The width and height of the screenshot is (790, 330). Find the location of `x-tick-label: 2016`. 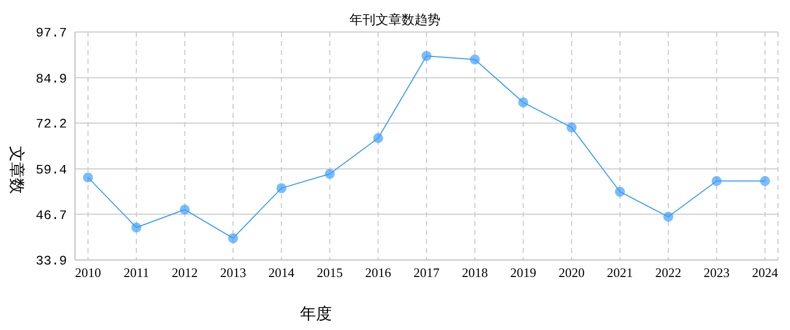

x-tick-label: 2016 is located at coordinates (378, 272).